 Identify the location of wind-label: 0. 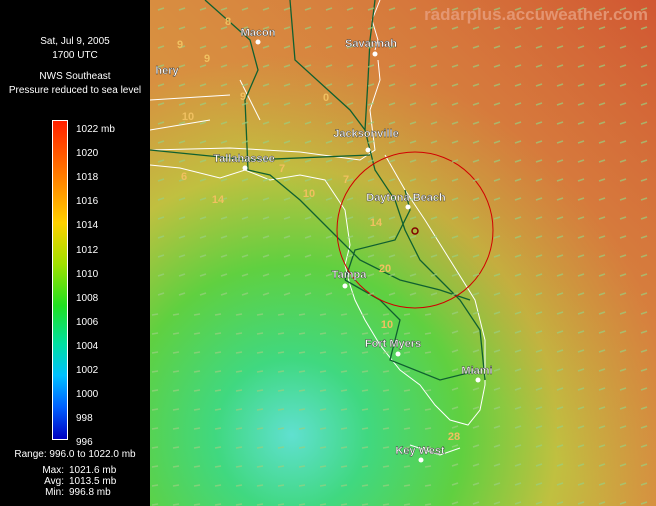
(326, 98).